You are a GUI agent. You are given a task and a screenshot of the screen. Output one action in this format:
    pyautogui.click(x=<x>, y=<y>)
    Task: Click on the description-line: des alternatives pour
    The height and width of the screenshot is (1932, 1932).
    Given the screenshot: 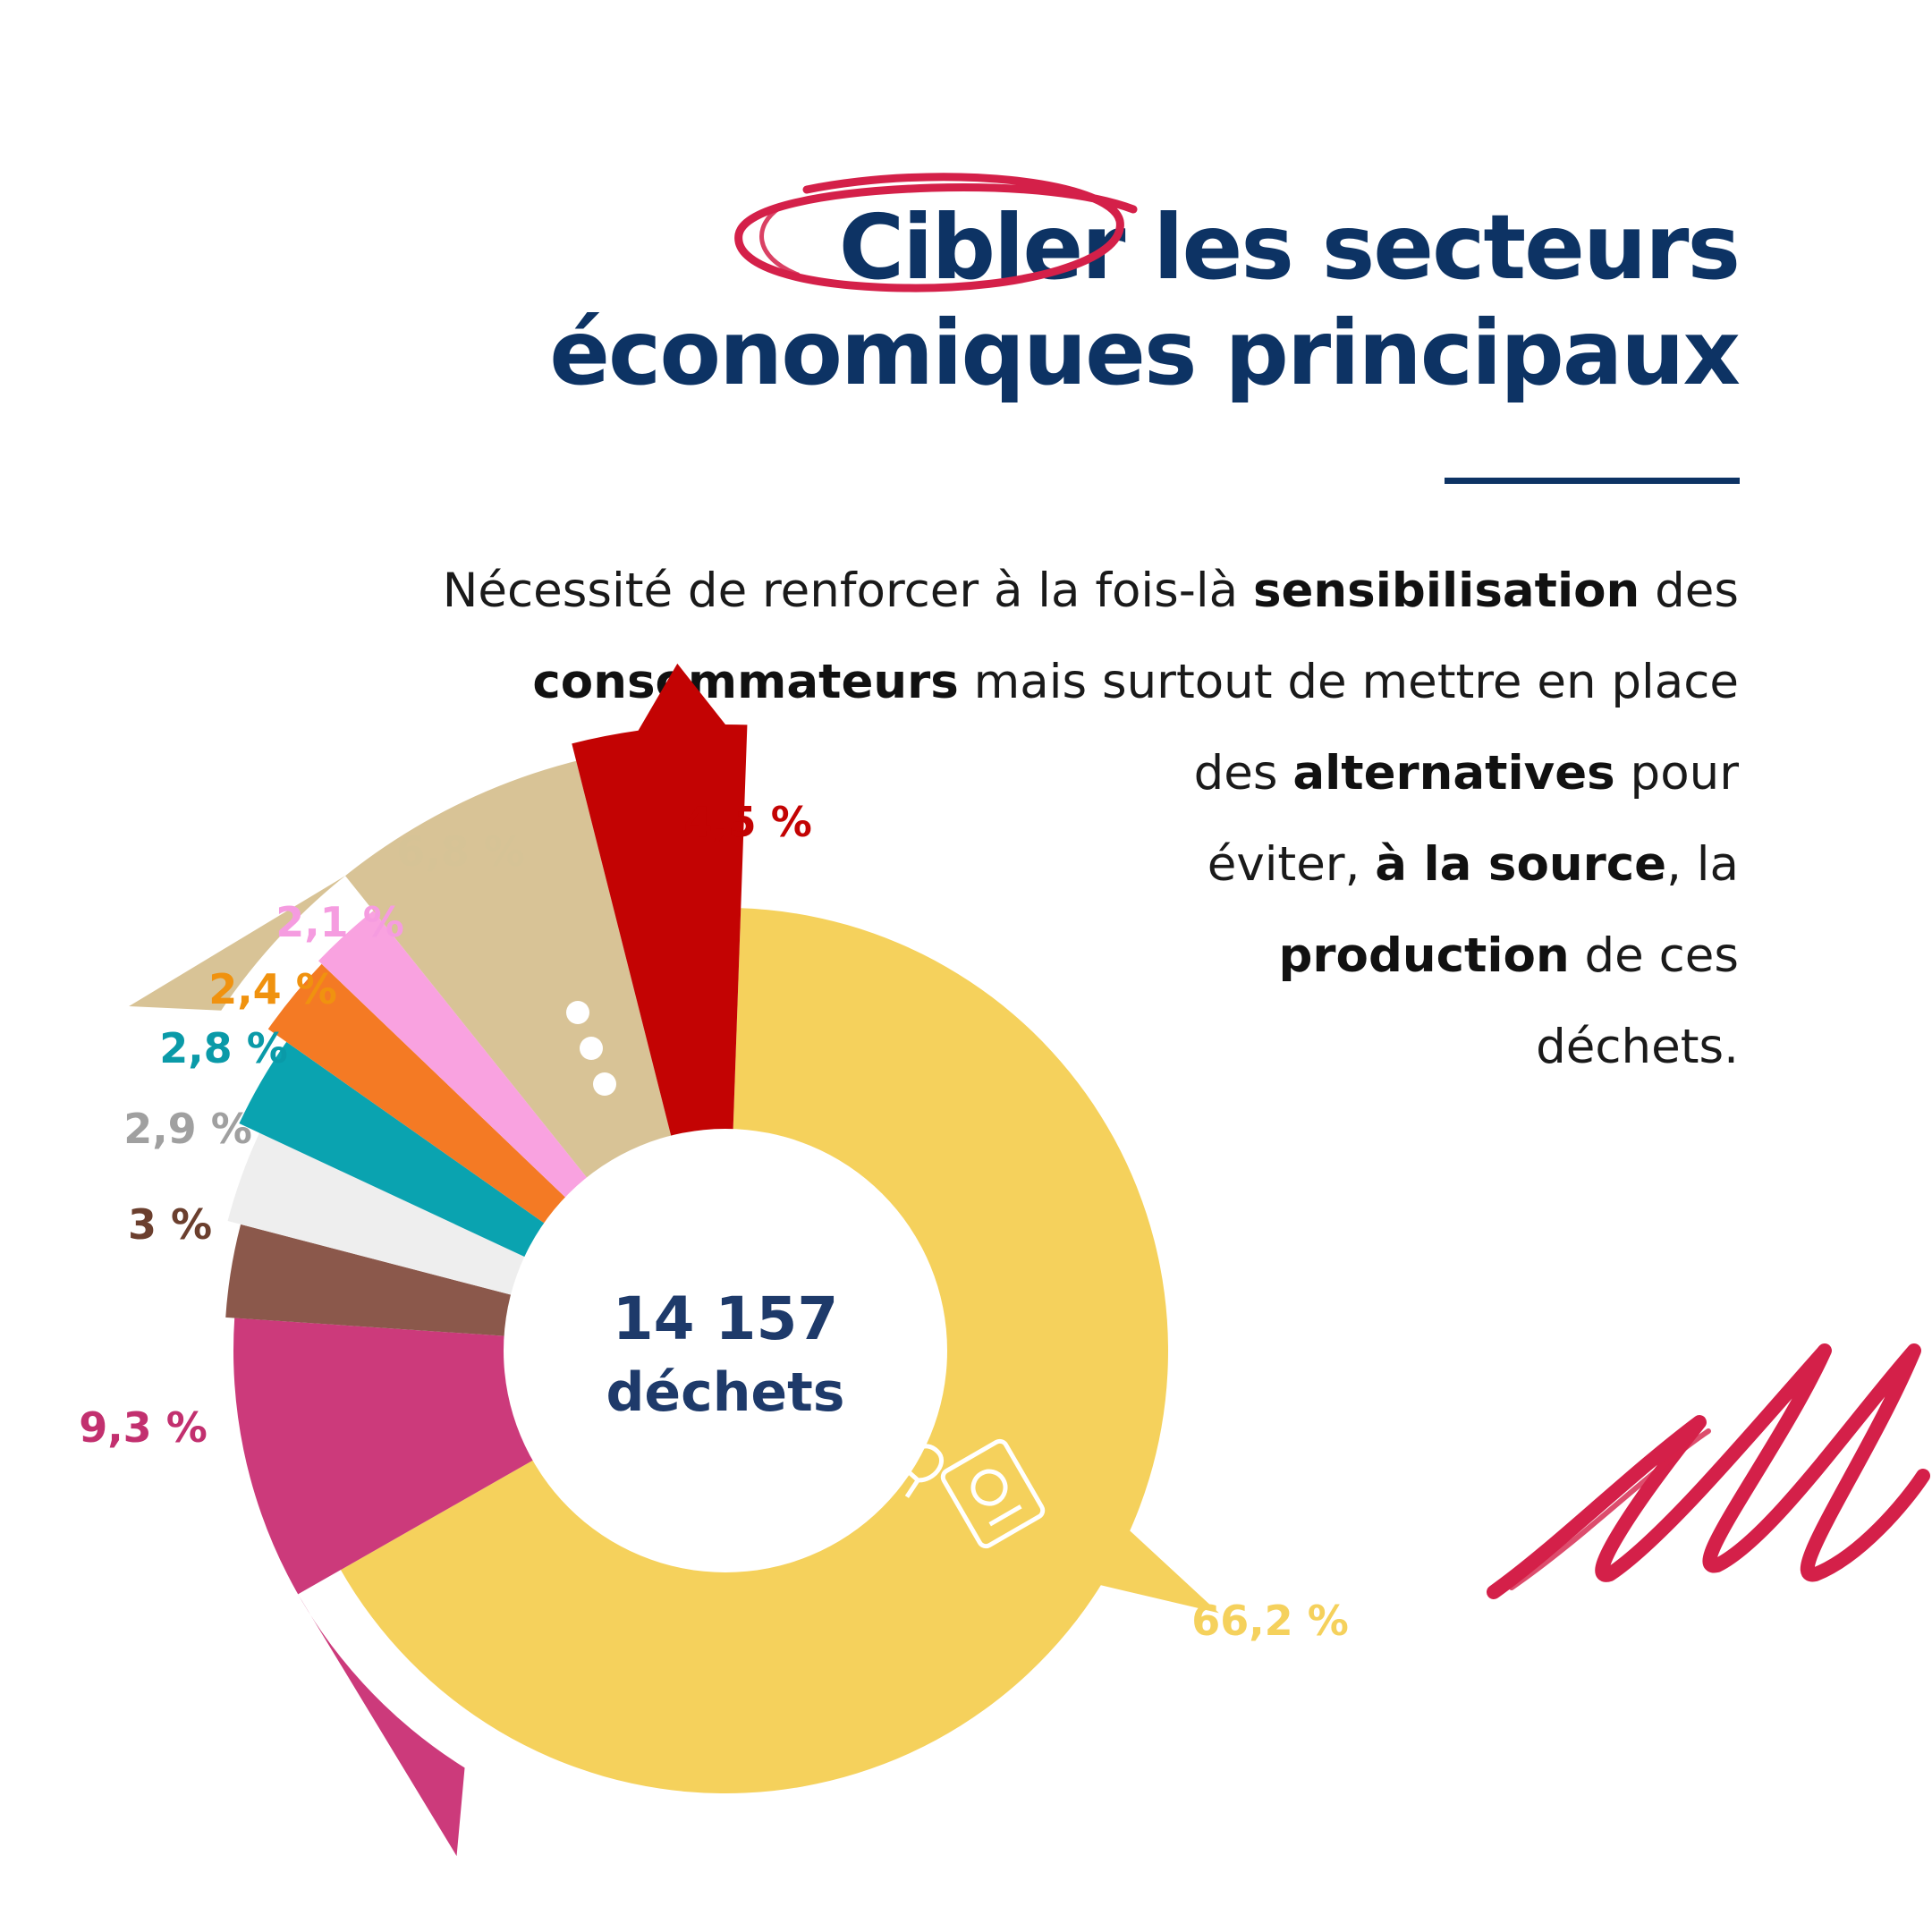 What is the action you would take?
    pyautogui.click(x=1466, y=773)
    